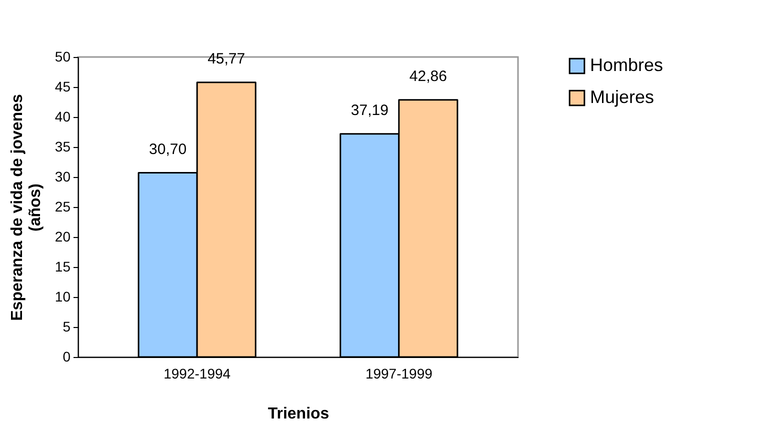 Image resolution: width=761 pixels, height=436 pixels. What do you see at coordinates (428, 76) in the screenshot?
I see `data-label: 42,86` at bounding box center [428, 76].